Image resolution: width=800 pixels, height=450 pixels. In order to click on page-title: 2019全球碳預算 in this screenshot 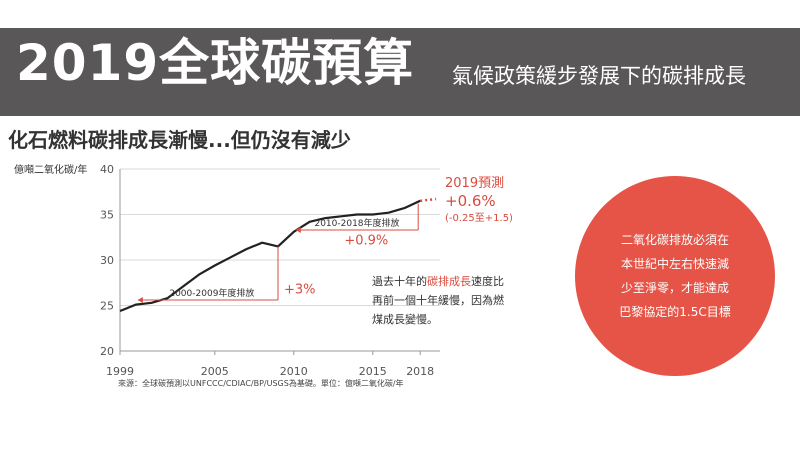, I will do `click(215, 63)`.